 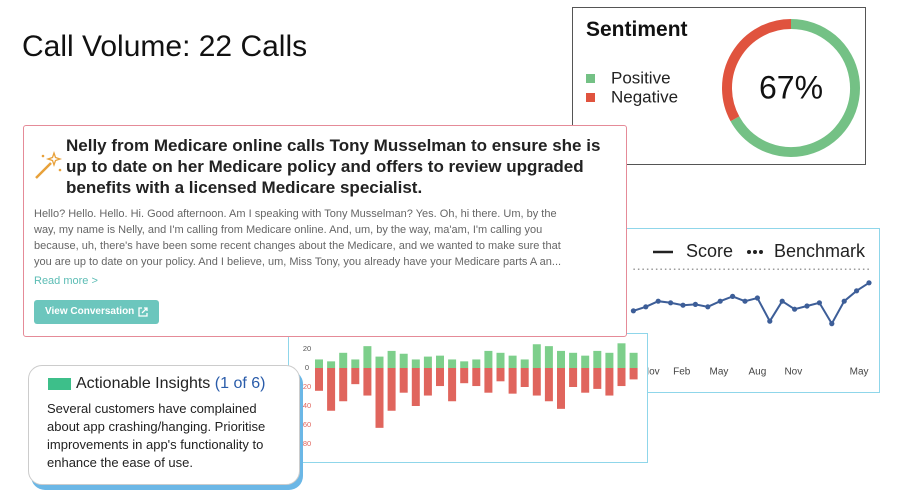 What do you see at coordinates (791, 87) in the screenshot?
I see `center-label: 67%` at bounding box center [791, 87].